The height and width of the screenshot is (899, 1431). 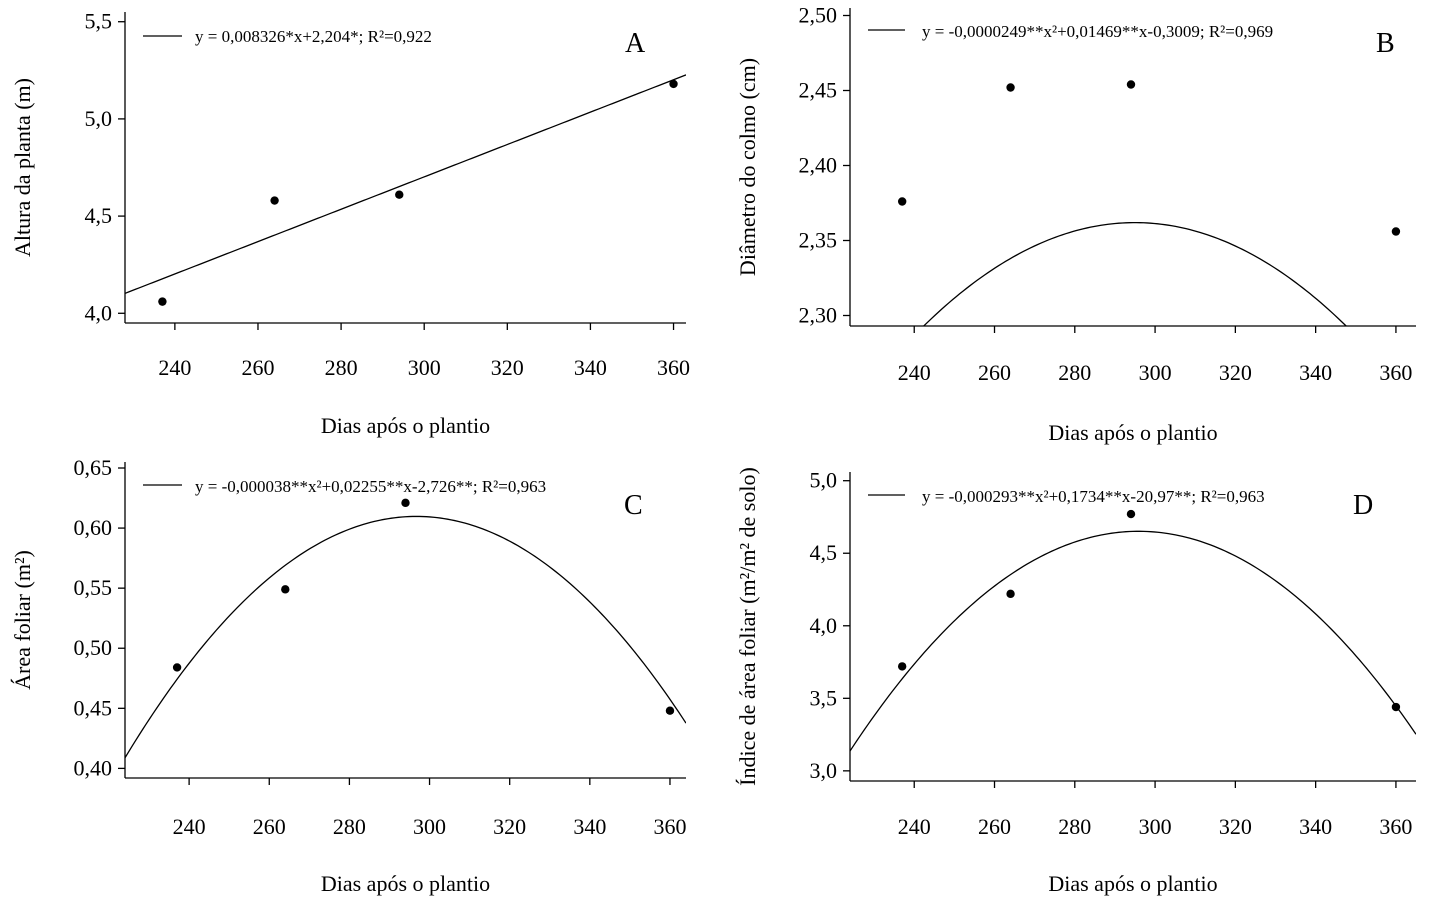 What do you see at coordinates (93, 587) in the screenshot?
I see `y-tick-label: 0,55` at bounding box center [93, 587].